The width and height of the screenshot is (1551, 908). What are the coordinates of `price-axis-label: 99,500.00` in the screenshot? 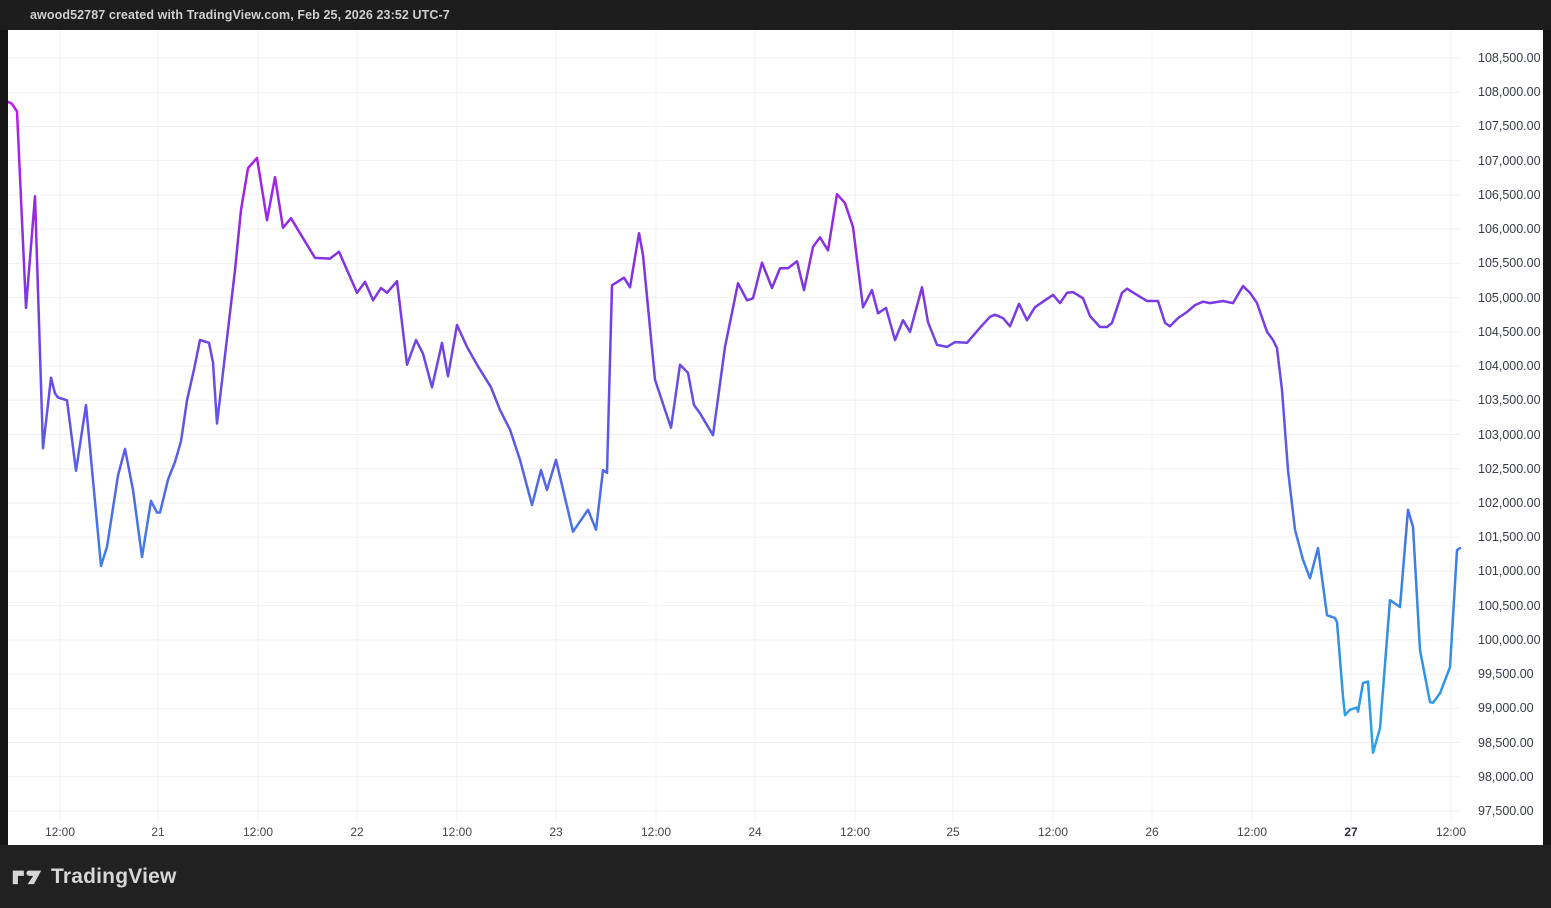 It's located at (1506, 674).